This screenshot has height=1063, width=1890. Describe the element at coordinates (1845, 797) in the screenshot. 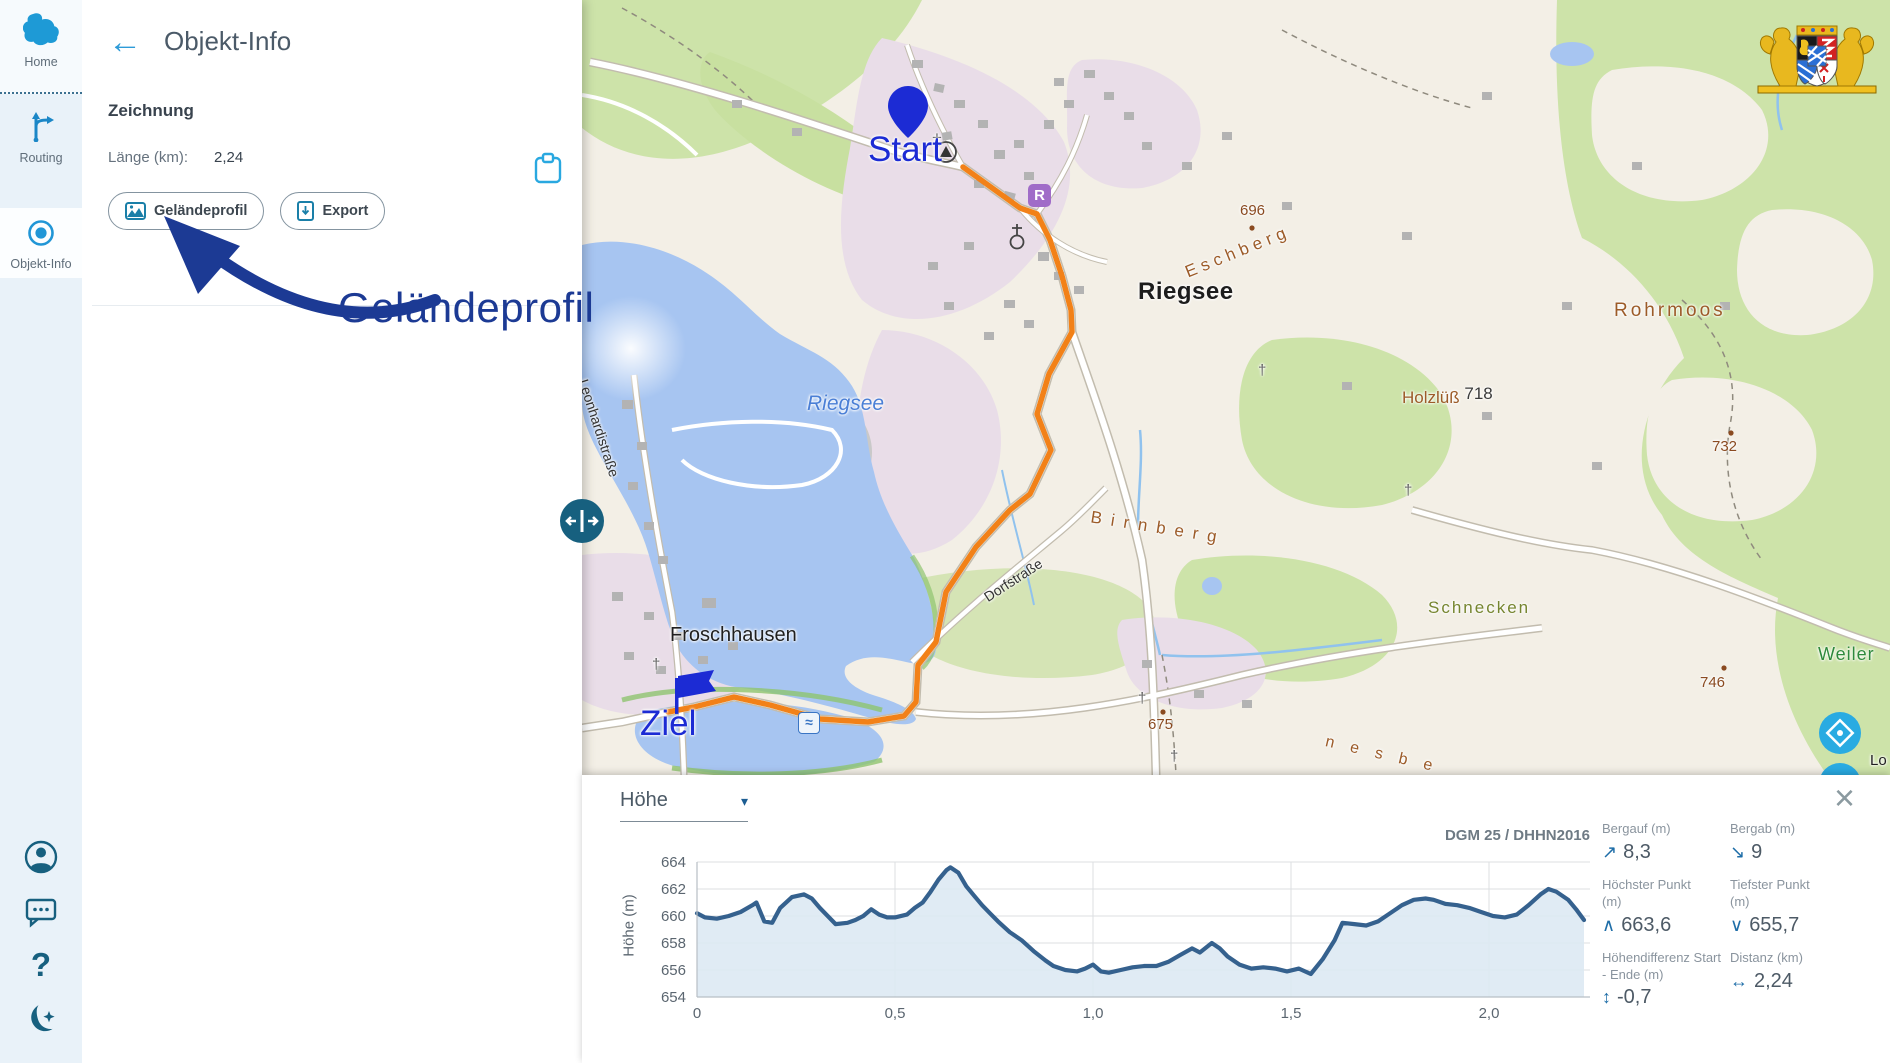

I see `close-profile-button: ×` at that location.